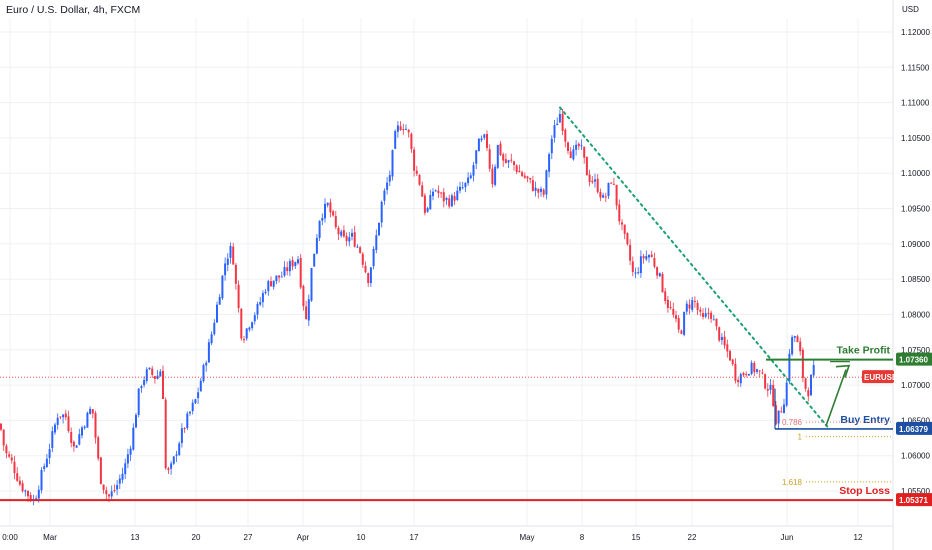 The image size is (932, 550). I want to click on take-profit-price-tag: 1.07360, so click(914, 359).